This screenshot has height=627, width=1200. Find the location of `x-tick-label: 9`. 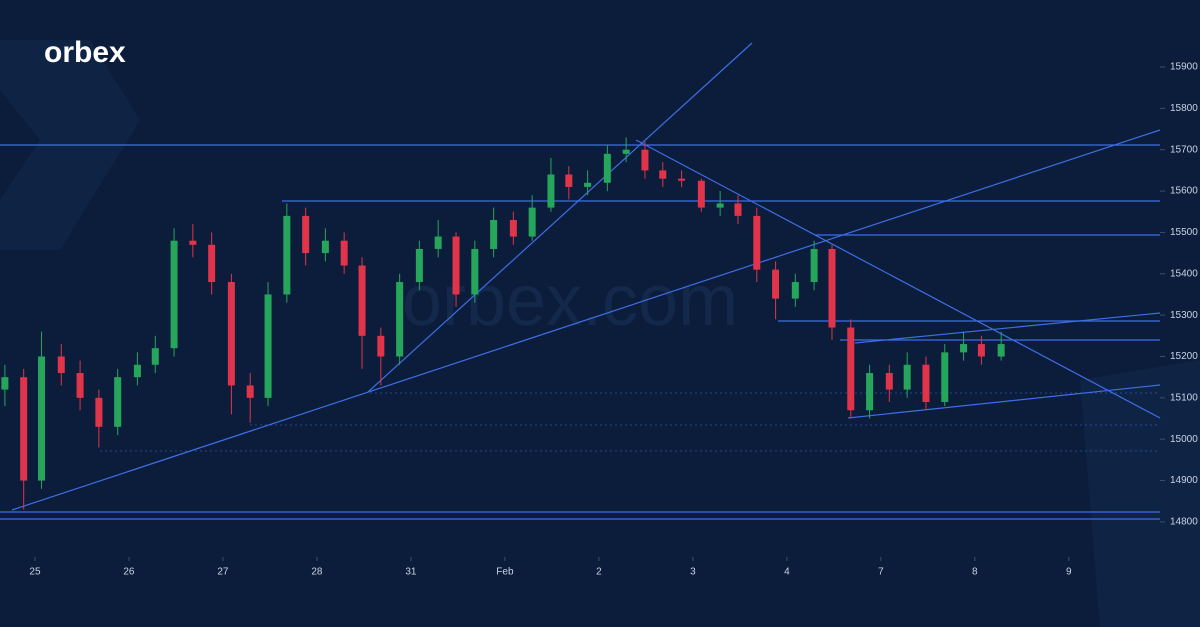

x-tick-label: 9 is located at coordinates (1069, 572).